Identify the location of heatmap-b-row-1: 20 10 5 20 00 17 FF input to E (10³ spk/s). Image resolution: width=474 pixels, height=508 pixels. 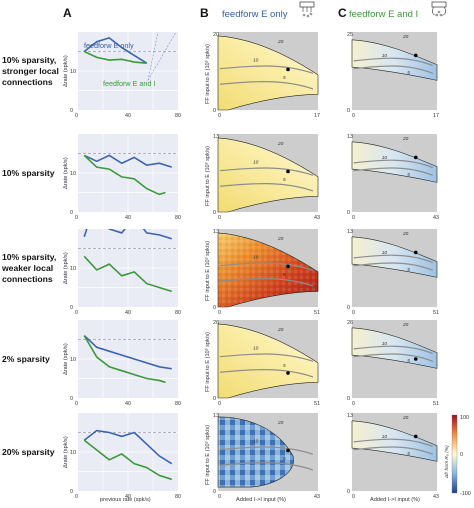
(262, 75).